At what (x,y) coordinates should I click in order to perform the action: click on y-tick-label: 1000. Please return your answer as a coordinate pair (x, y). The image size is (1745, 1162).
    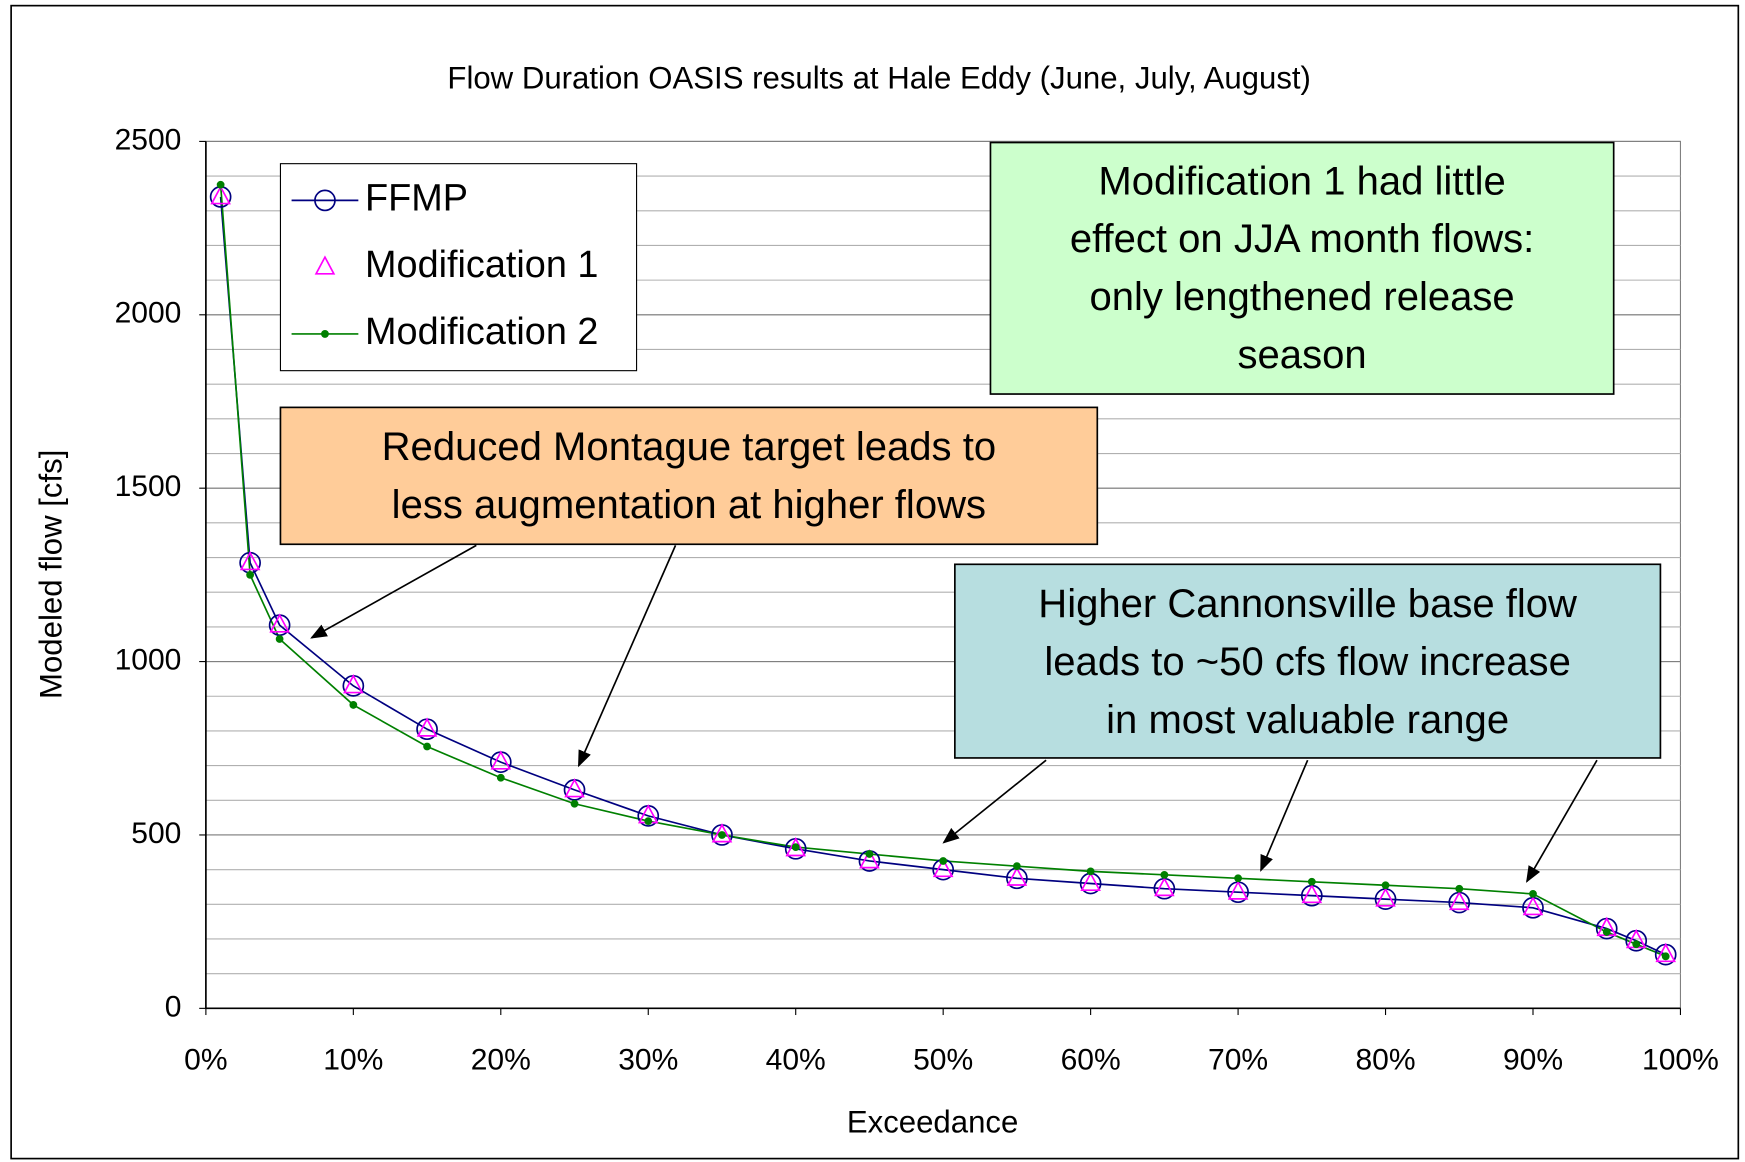
    Looking at the image, I should click on (148, 660).